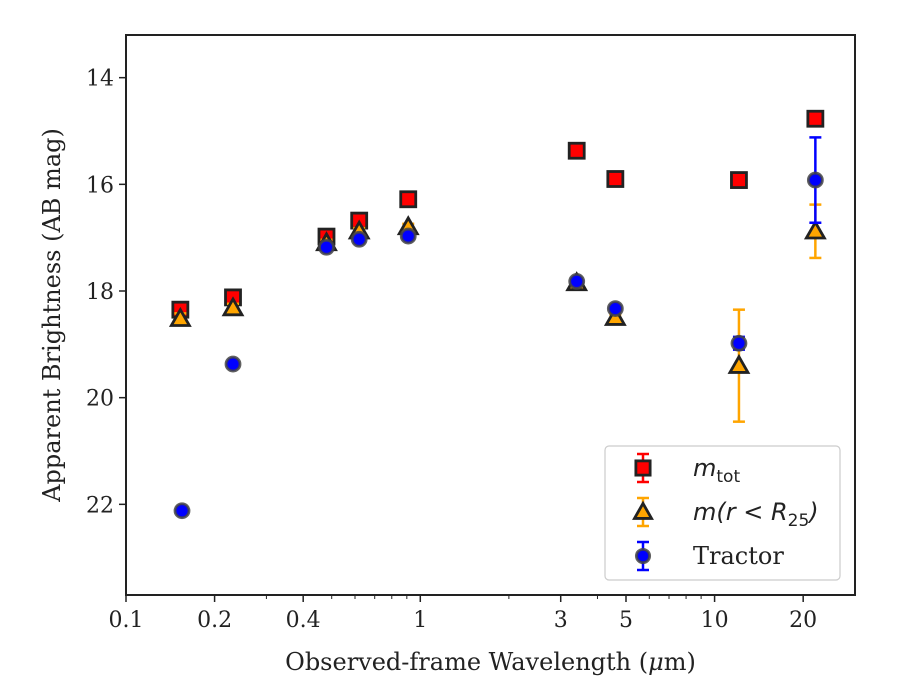  What do you see at coordinates (100, 292) in the screenshot?
I see `y-tick-label: 18` at bounding box center [100, 292].